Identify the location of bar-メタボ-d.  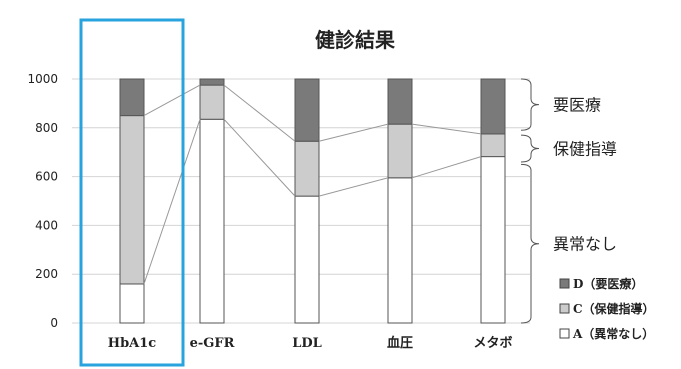
(493, 106).